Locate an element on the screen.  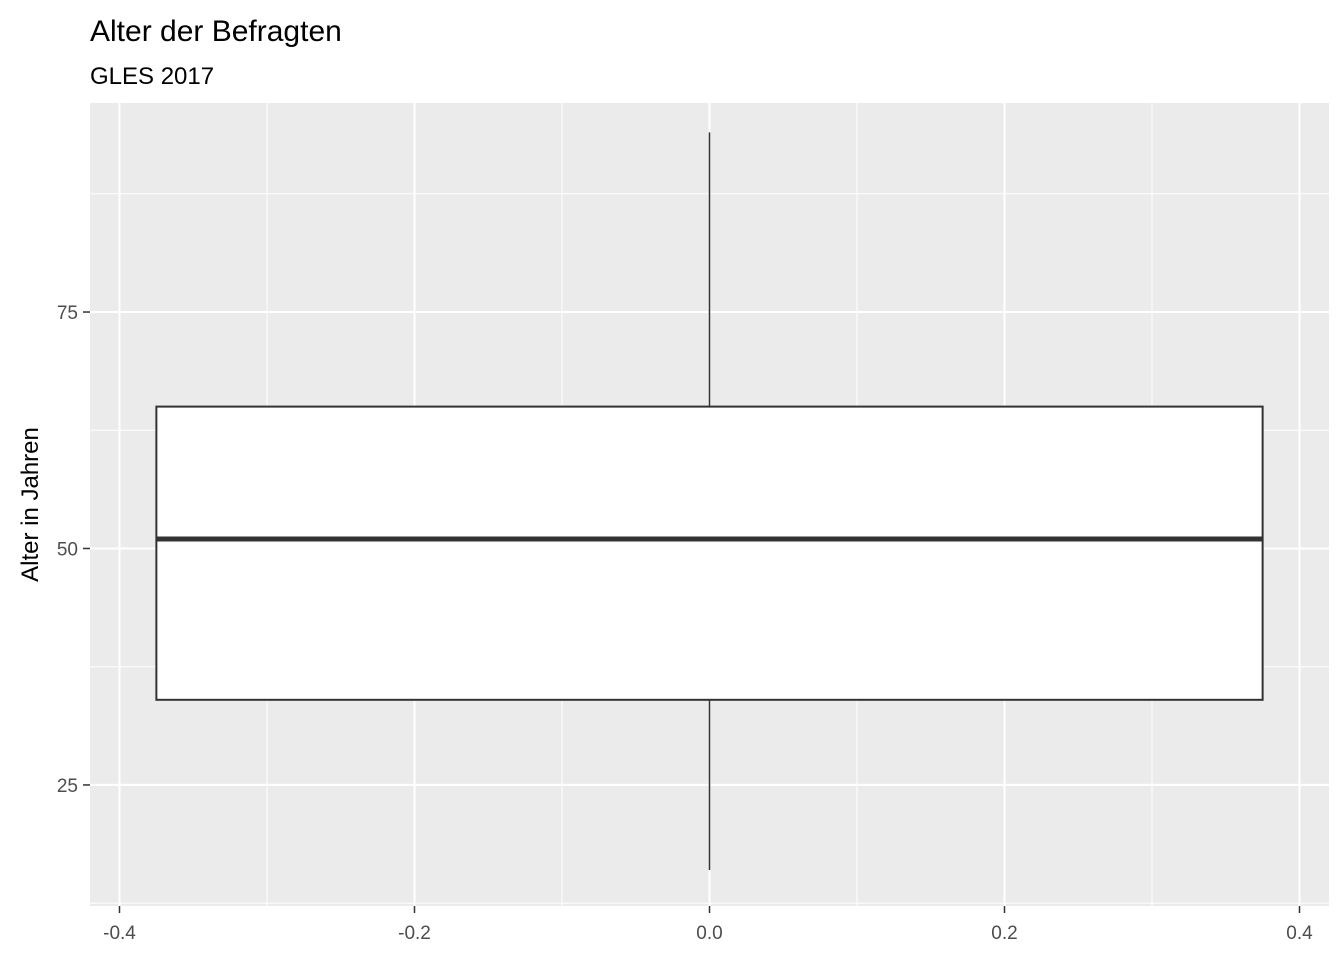
x-tick-label: 0.4 is located at coordinates (1299, 933).